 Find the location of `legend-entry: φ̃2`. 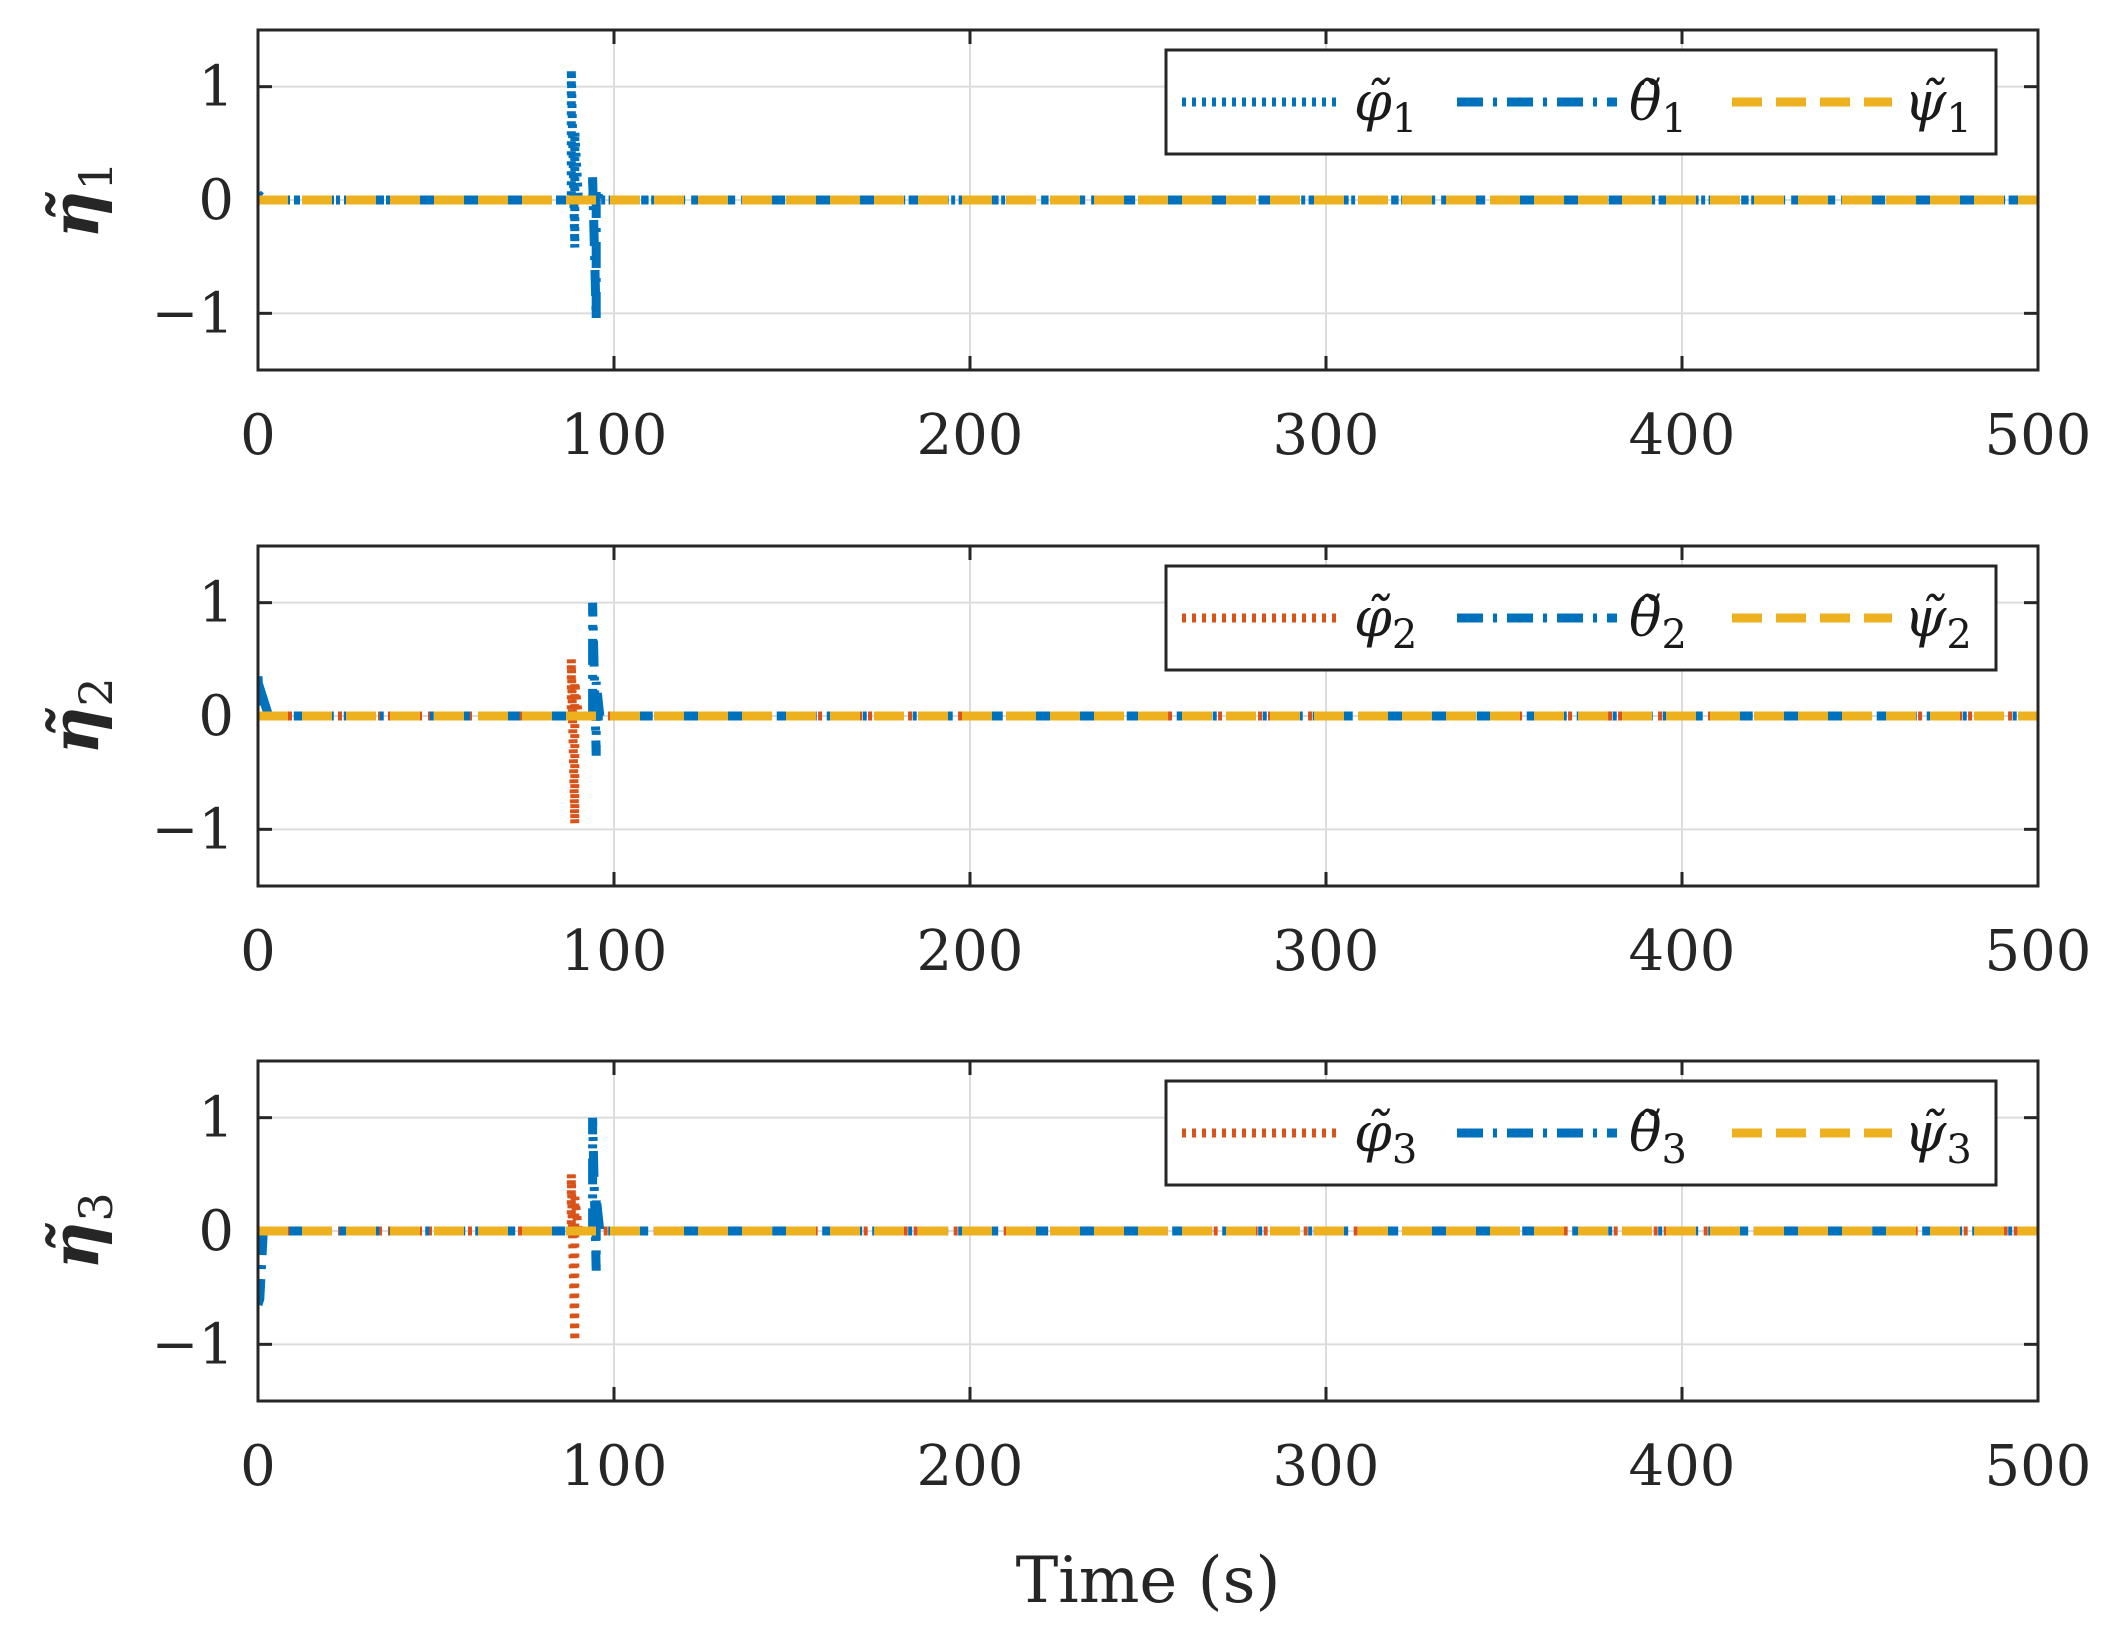

legend-entry: φ̃2 is located at coordinates (1385, 622).